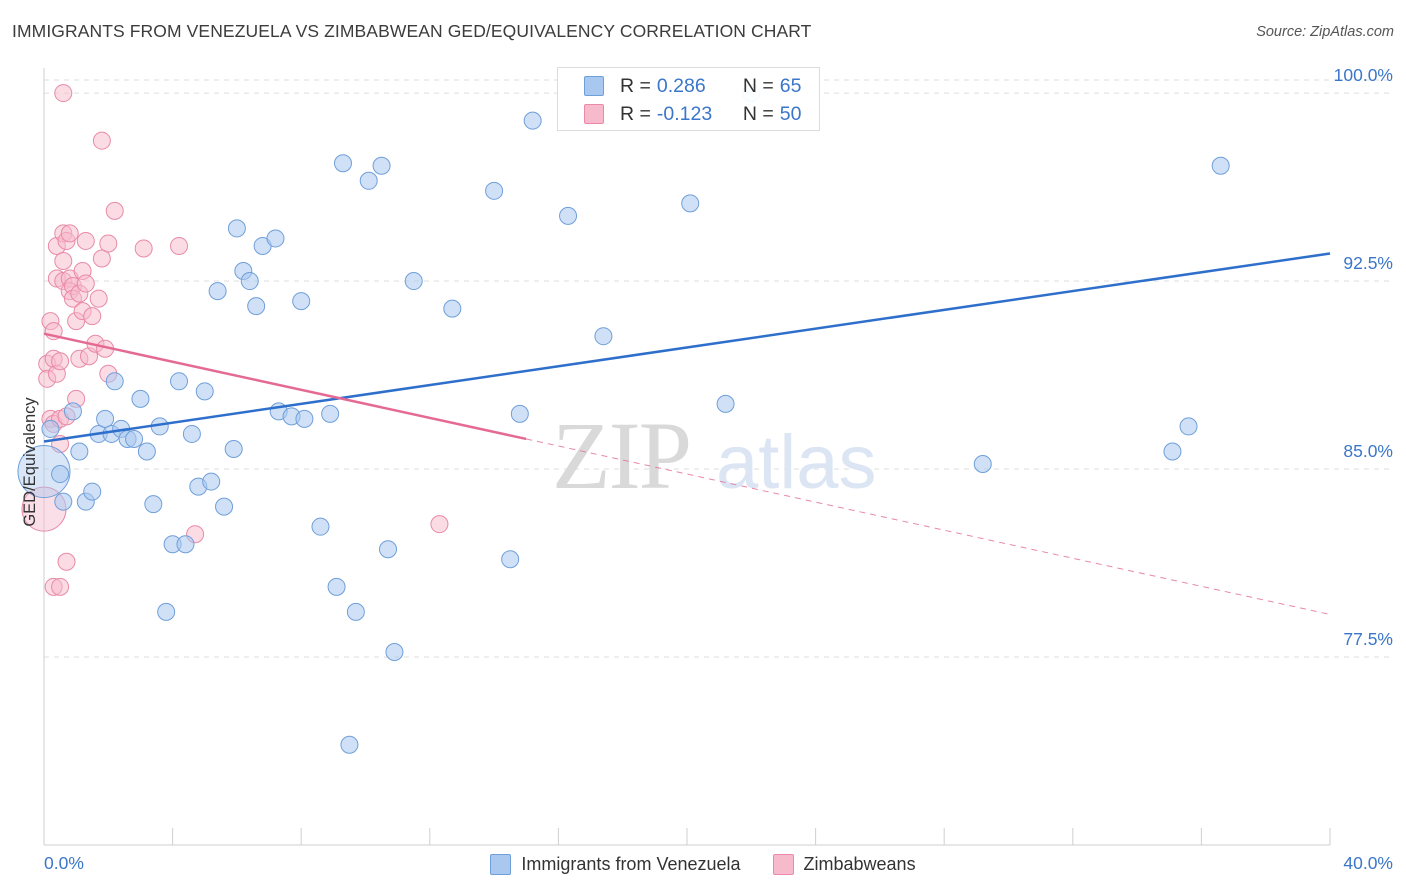  I want to click on source-credit: Source: ZipAtlas.com, so click(1325, 32).